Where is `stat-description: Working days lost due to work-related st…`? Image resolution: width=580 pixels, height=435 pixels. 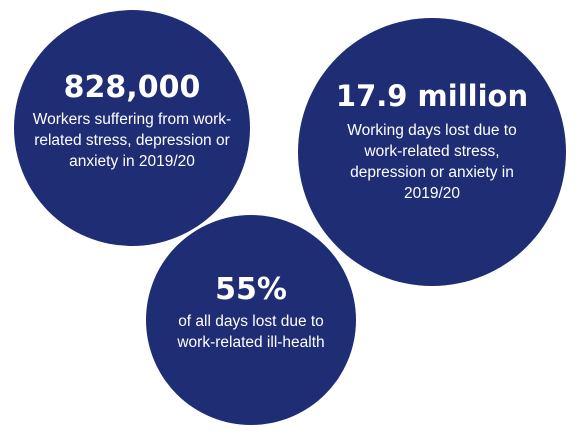 stat-description: Working days lost due to work-related st… is located at coordinates (432, 162).